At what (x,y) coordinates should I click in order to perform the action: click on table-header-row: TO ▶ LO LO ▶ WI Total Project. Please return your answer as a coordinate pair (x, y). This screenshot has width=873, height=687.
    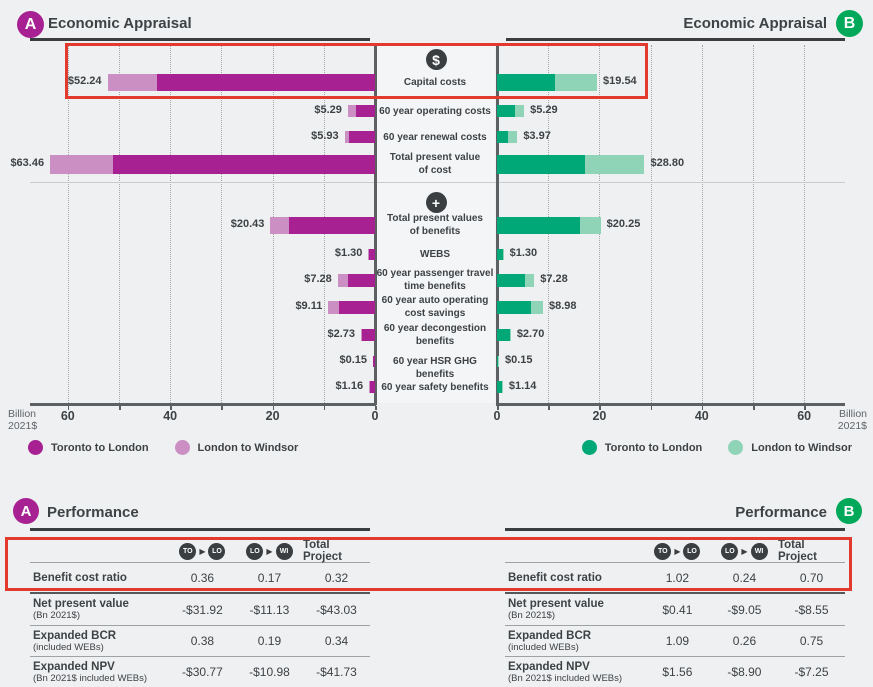
    Looking at the image, I should click on (675, 551).